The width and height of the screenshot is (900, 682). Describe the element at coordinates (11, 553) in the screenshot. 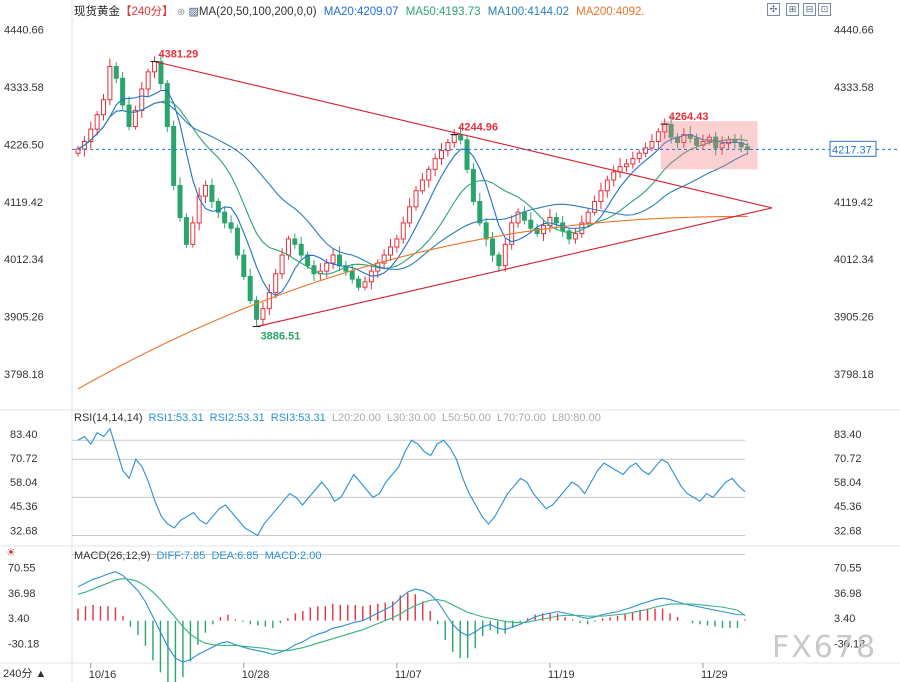

I see `sun-icon: ☀` at that location.